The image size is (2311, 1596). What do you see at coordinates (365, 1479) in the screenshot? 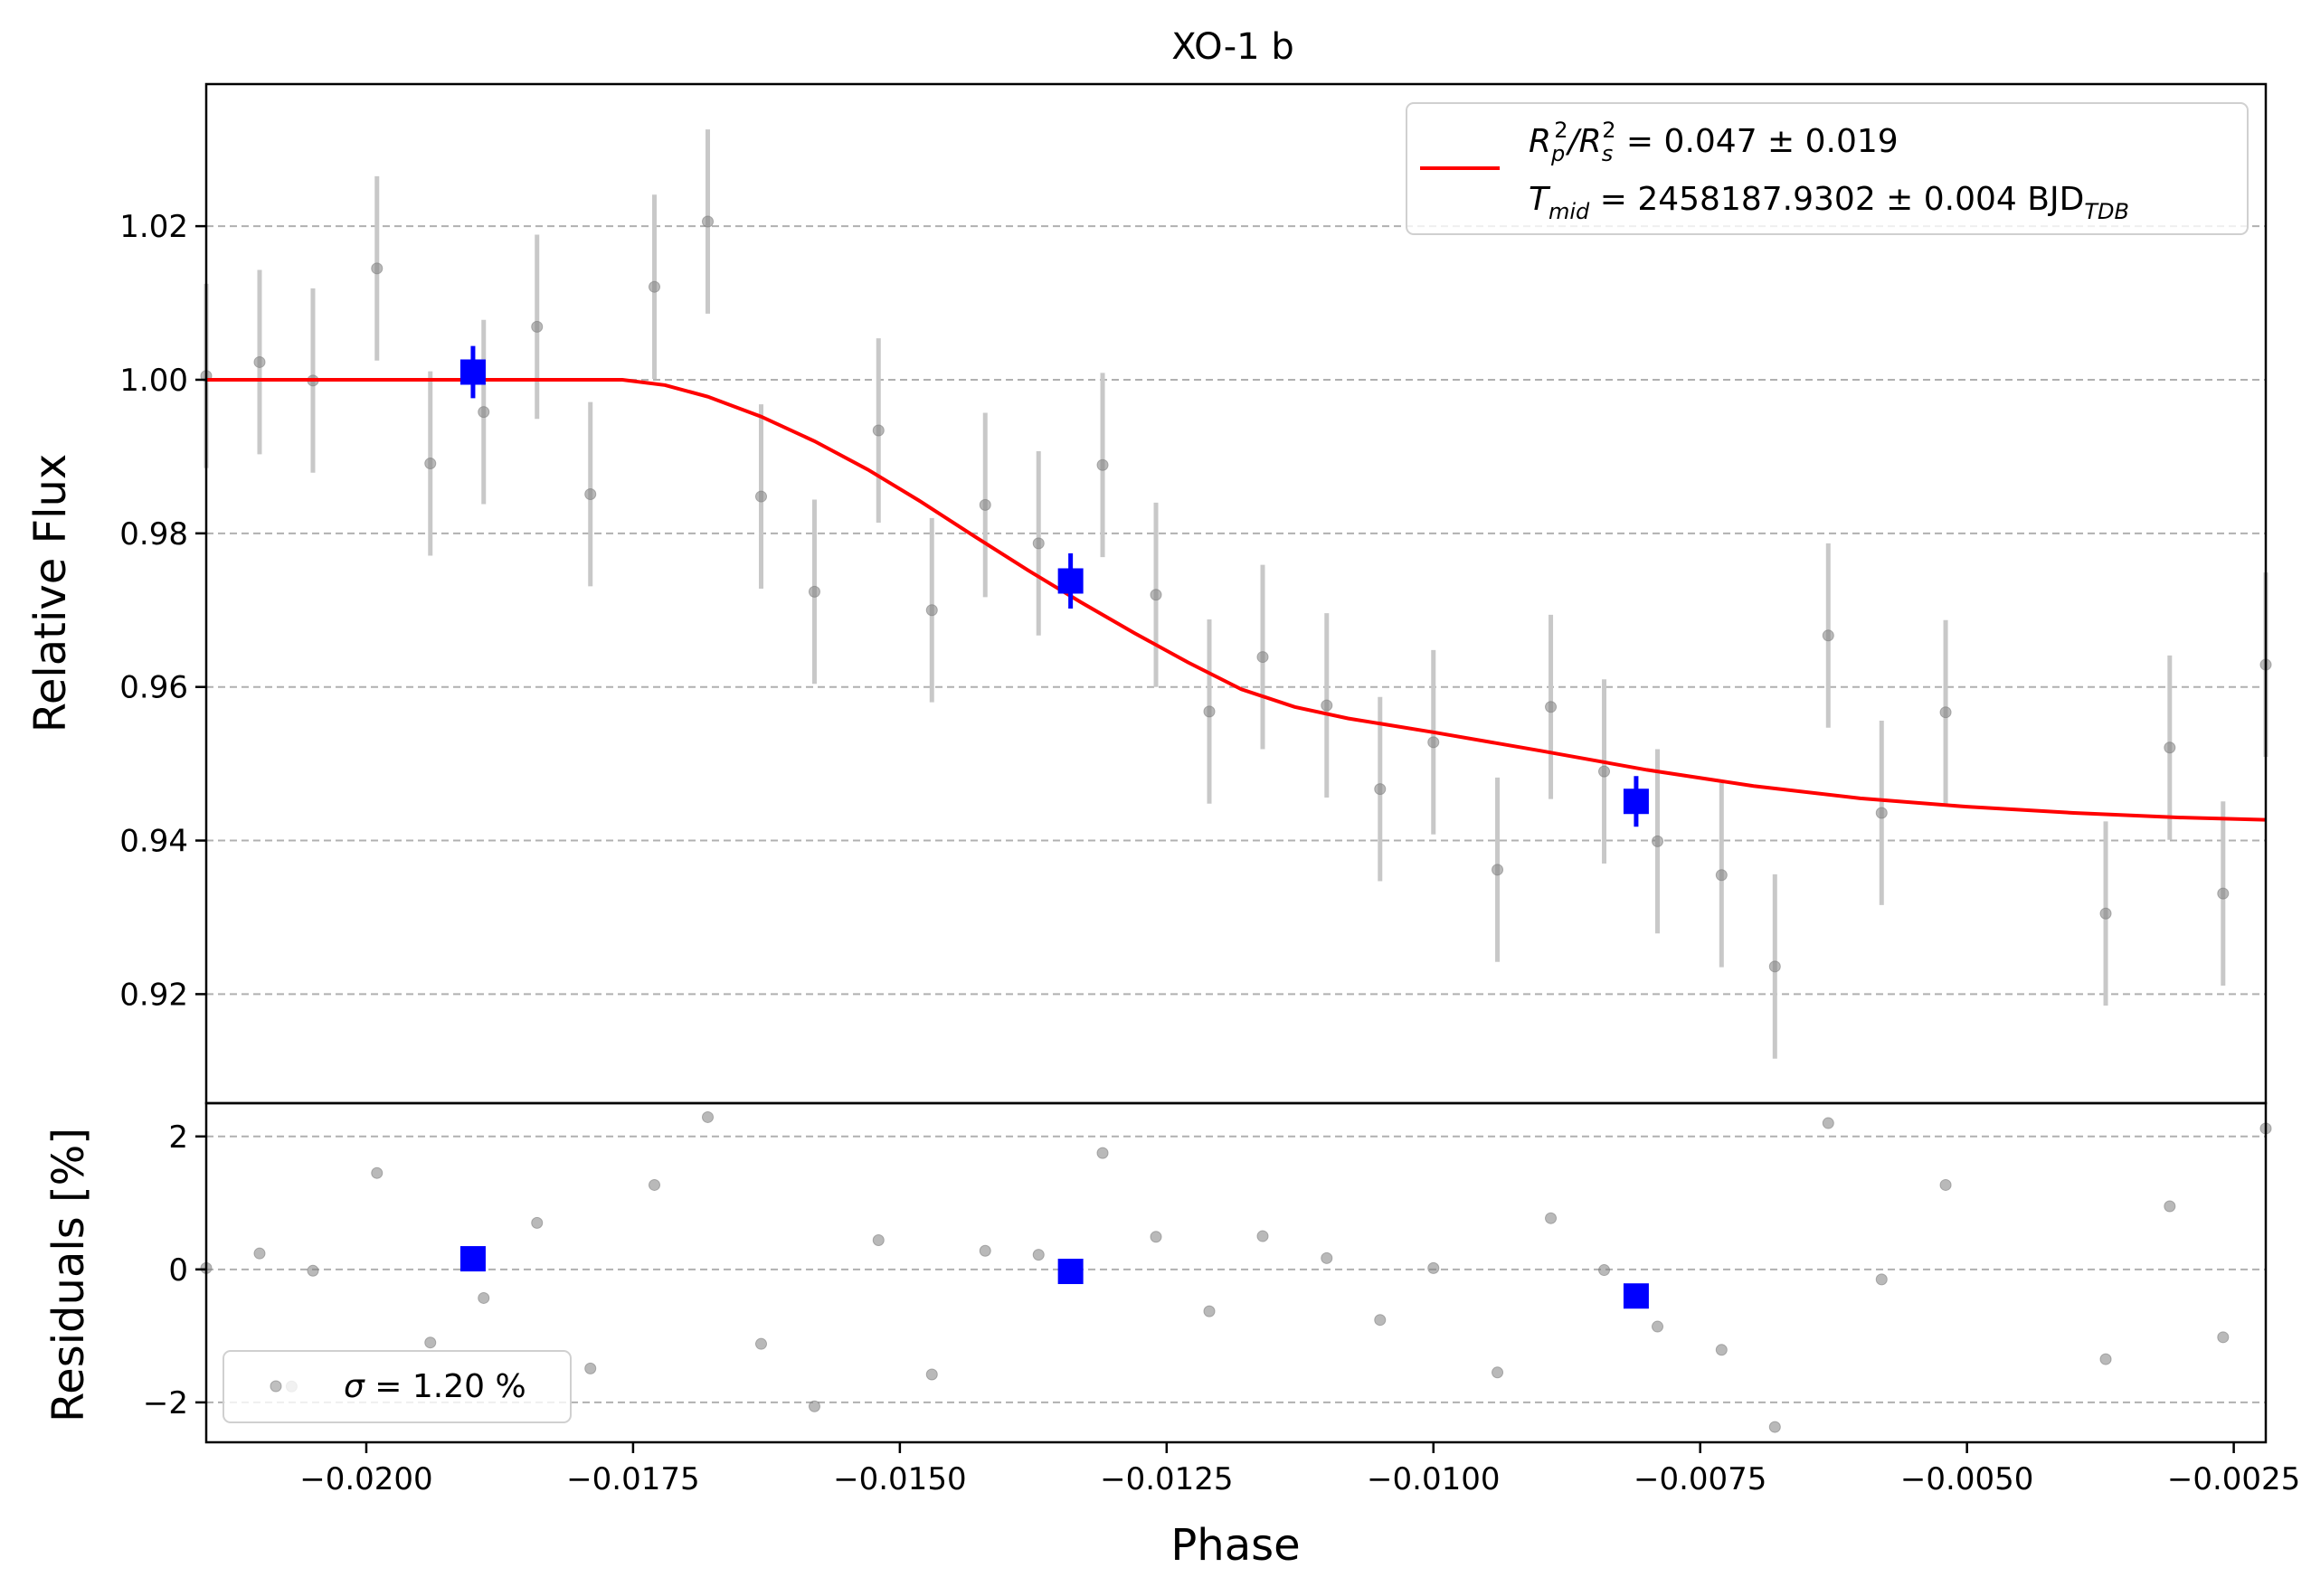
I see `x-tick-label: −0.0200` at bounding box center [365, 1479].